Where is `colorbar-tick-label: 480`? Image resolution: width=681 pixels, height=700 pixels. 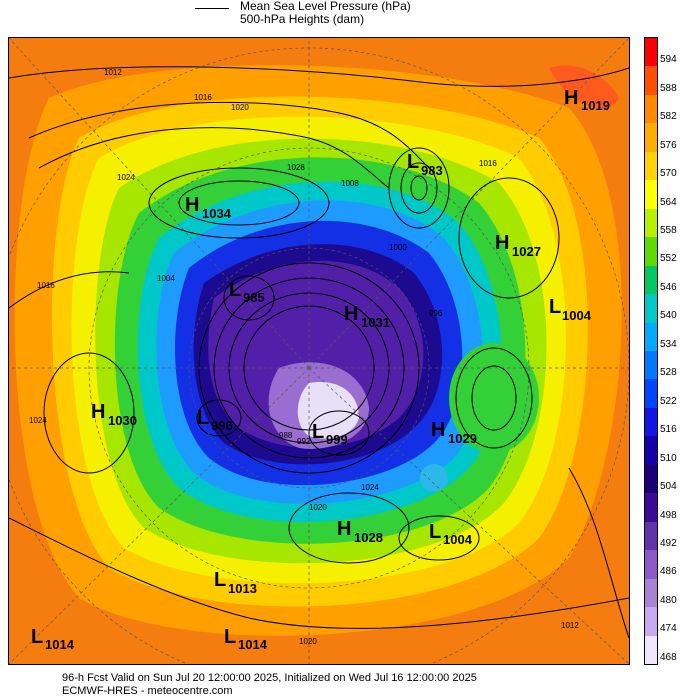 colorbar-tick-label: 480 is located at coordinates (668, 600).